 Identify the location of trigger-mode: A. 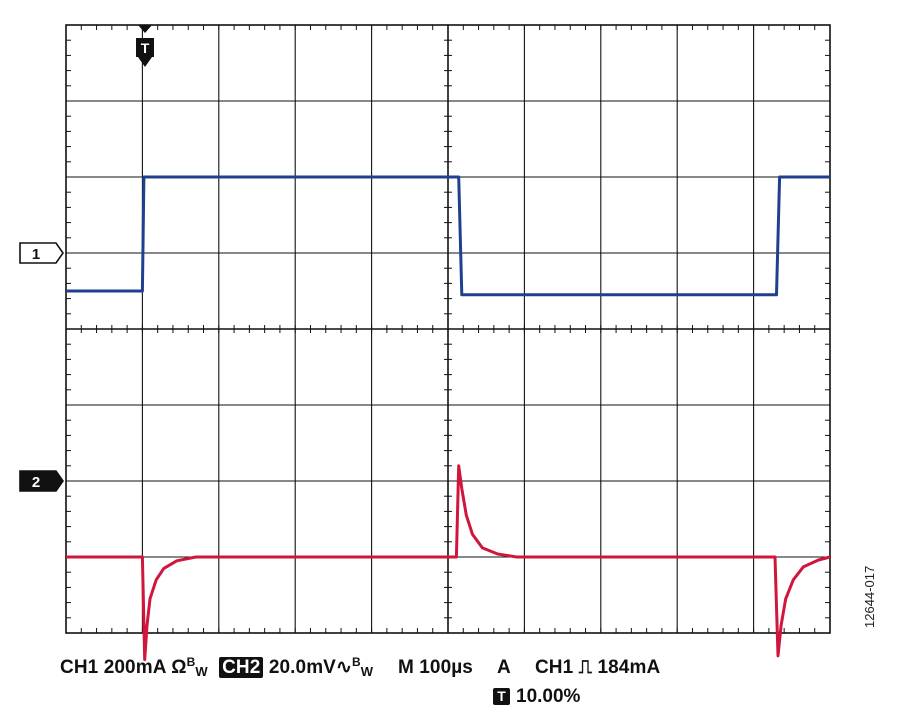
(504, 667).